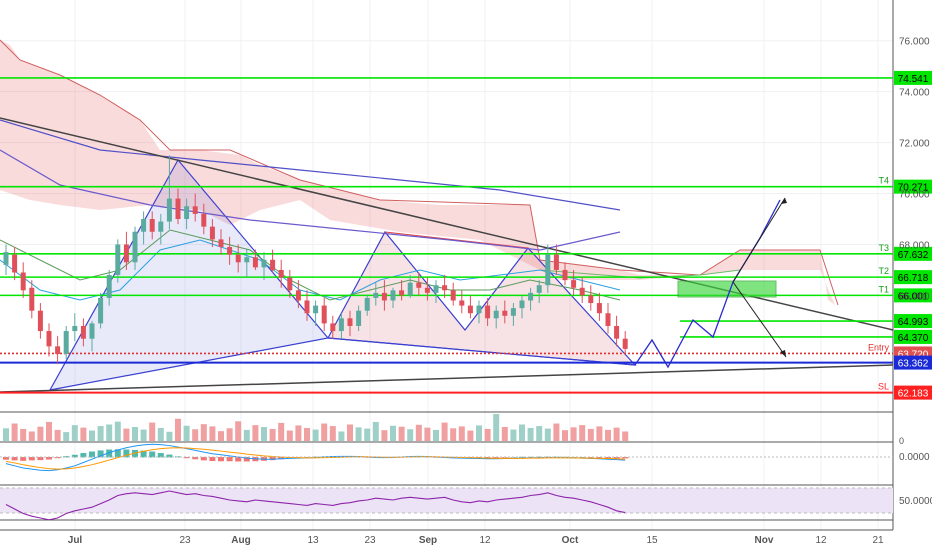 The width and height of the screenshot is (932, 555). I want to click on x-tick-label: Oct, so click(570, 540).